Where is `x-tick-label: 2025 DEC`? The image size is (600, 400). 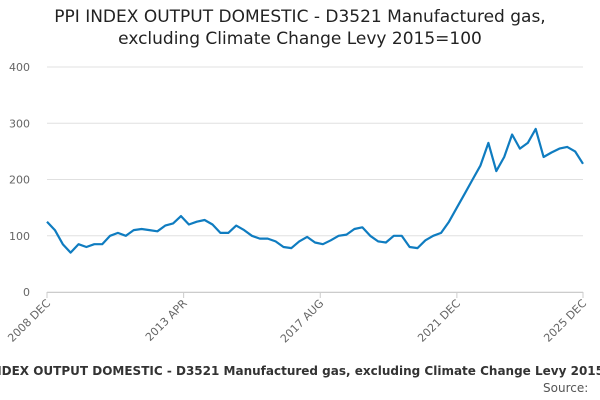
x-tick-label: 2025 DEC is located at coordinates (565, 321).